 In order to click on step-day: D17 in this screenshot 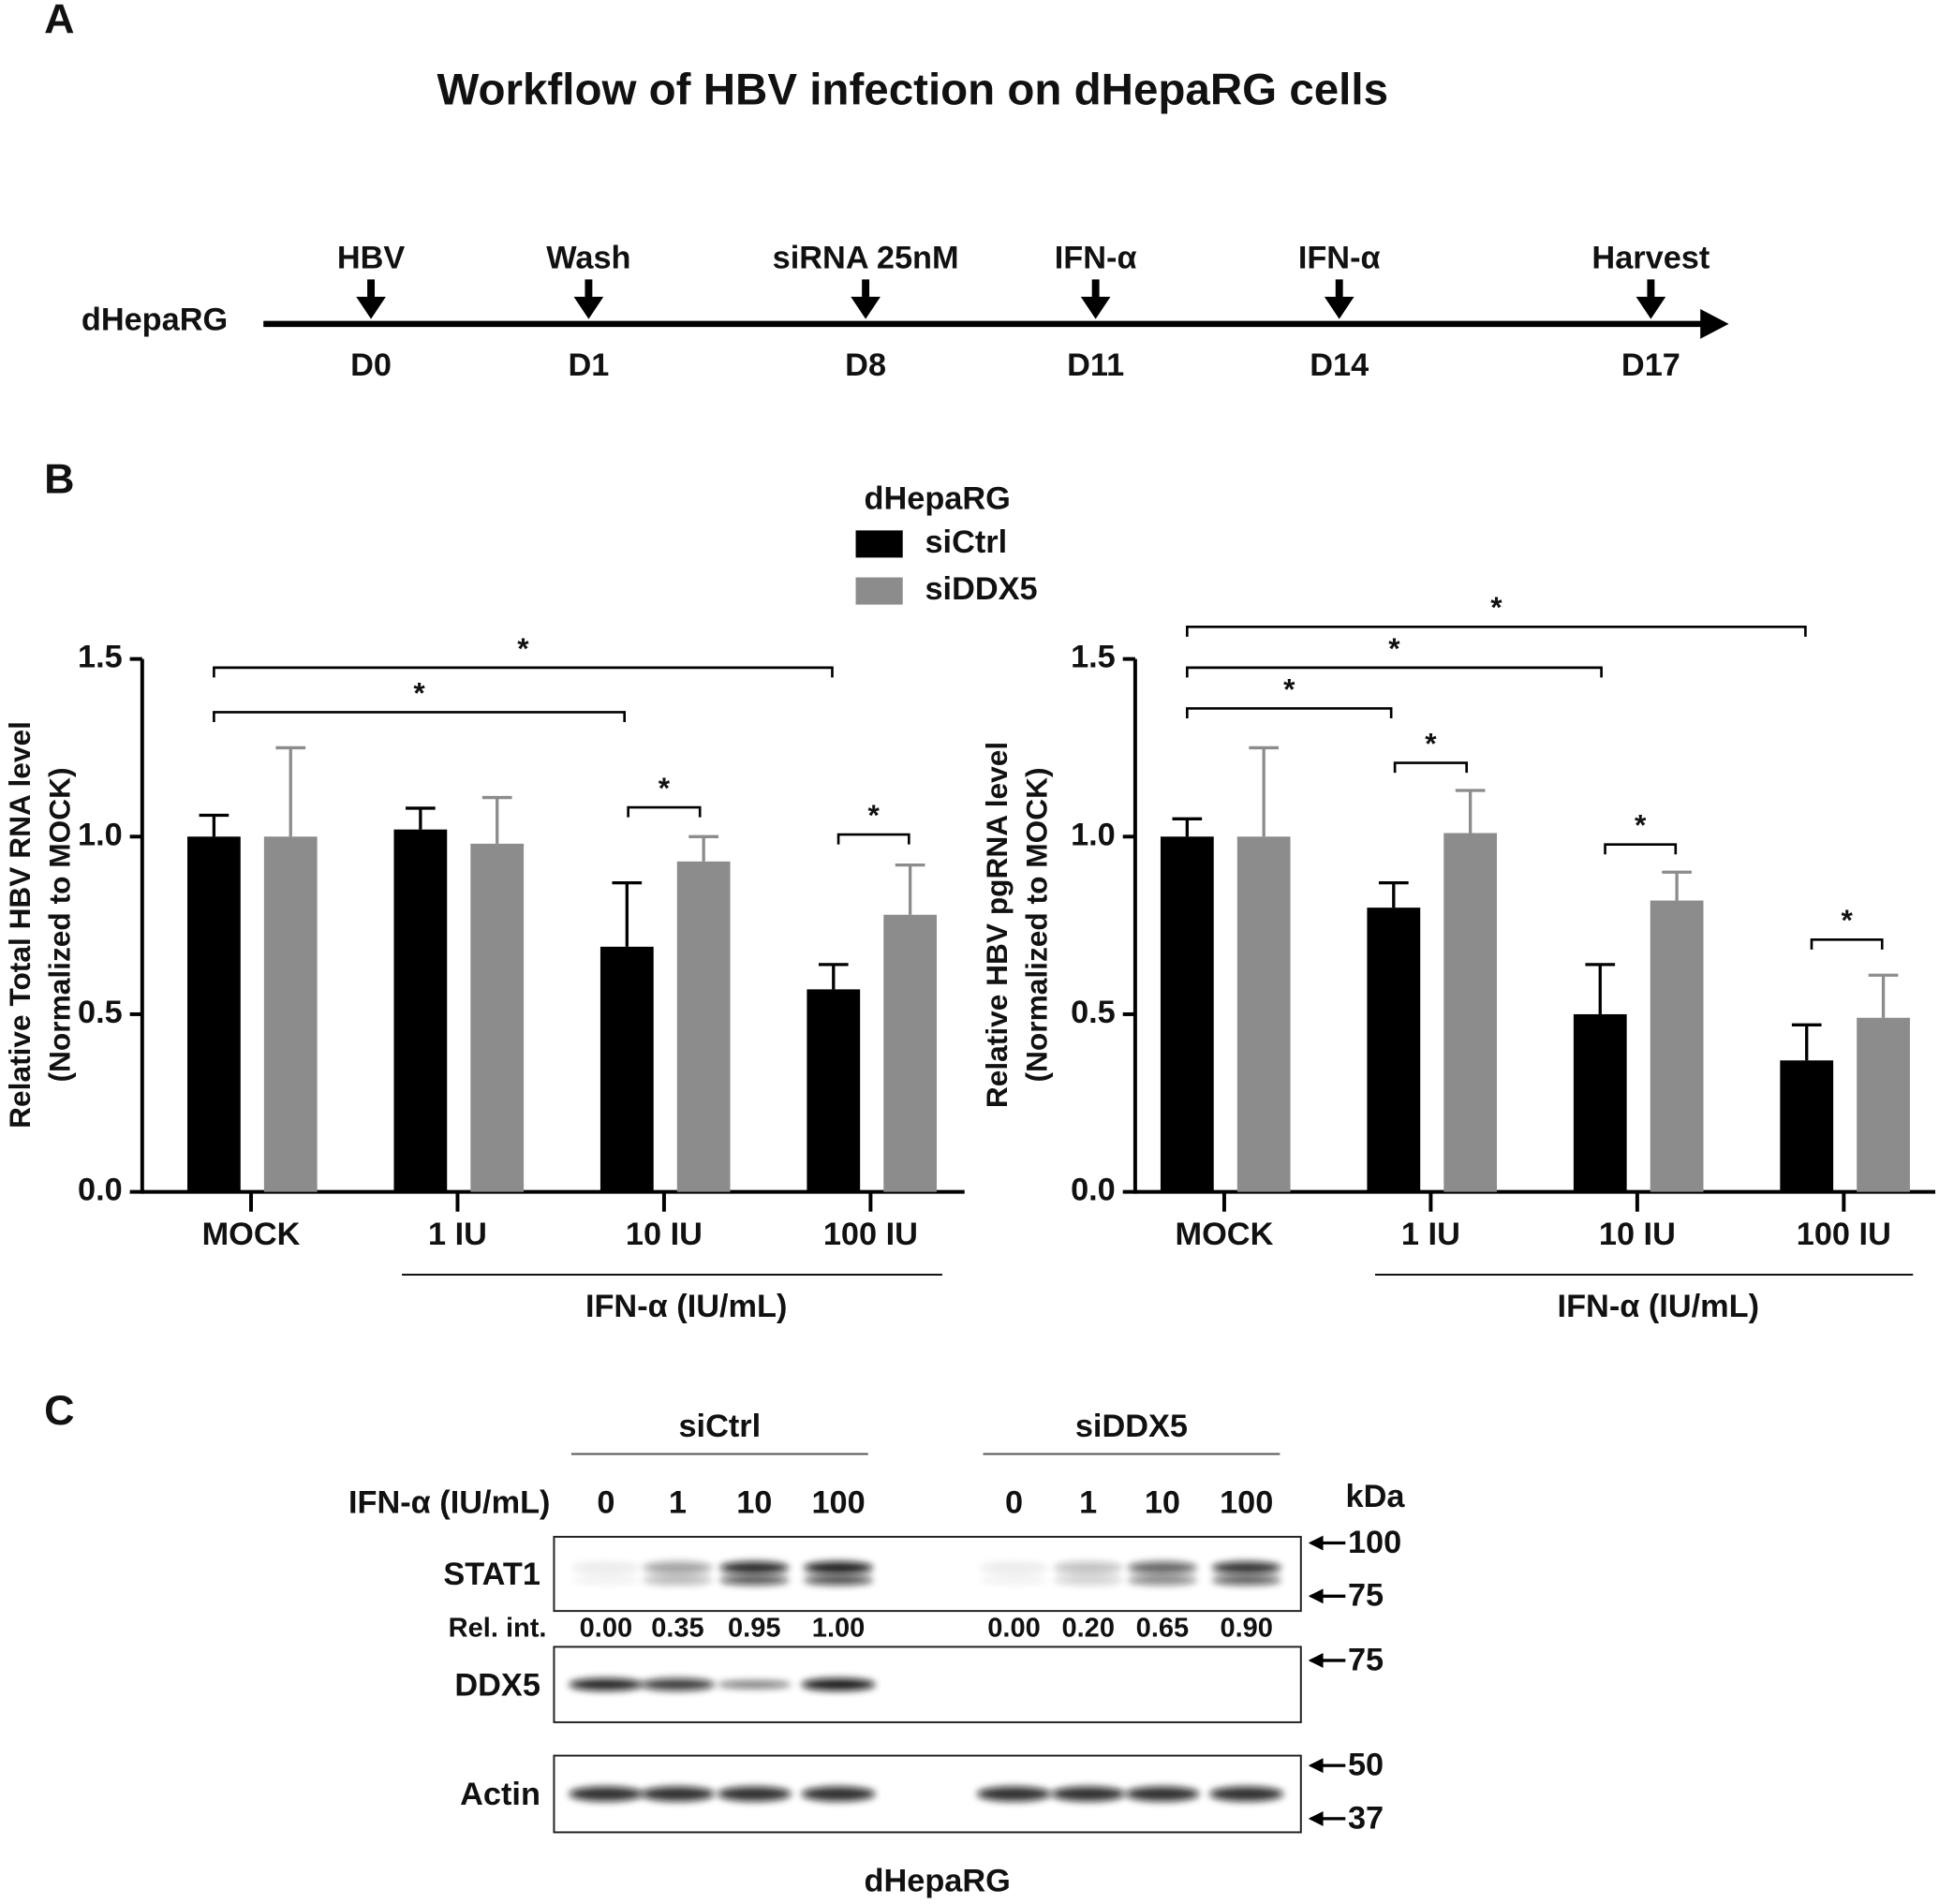, I will do `click(1650, 365)`.